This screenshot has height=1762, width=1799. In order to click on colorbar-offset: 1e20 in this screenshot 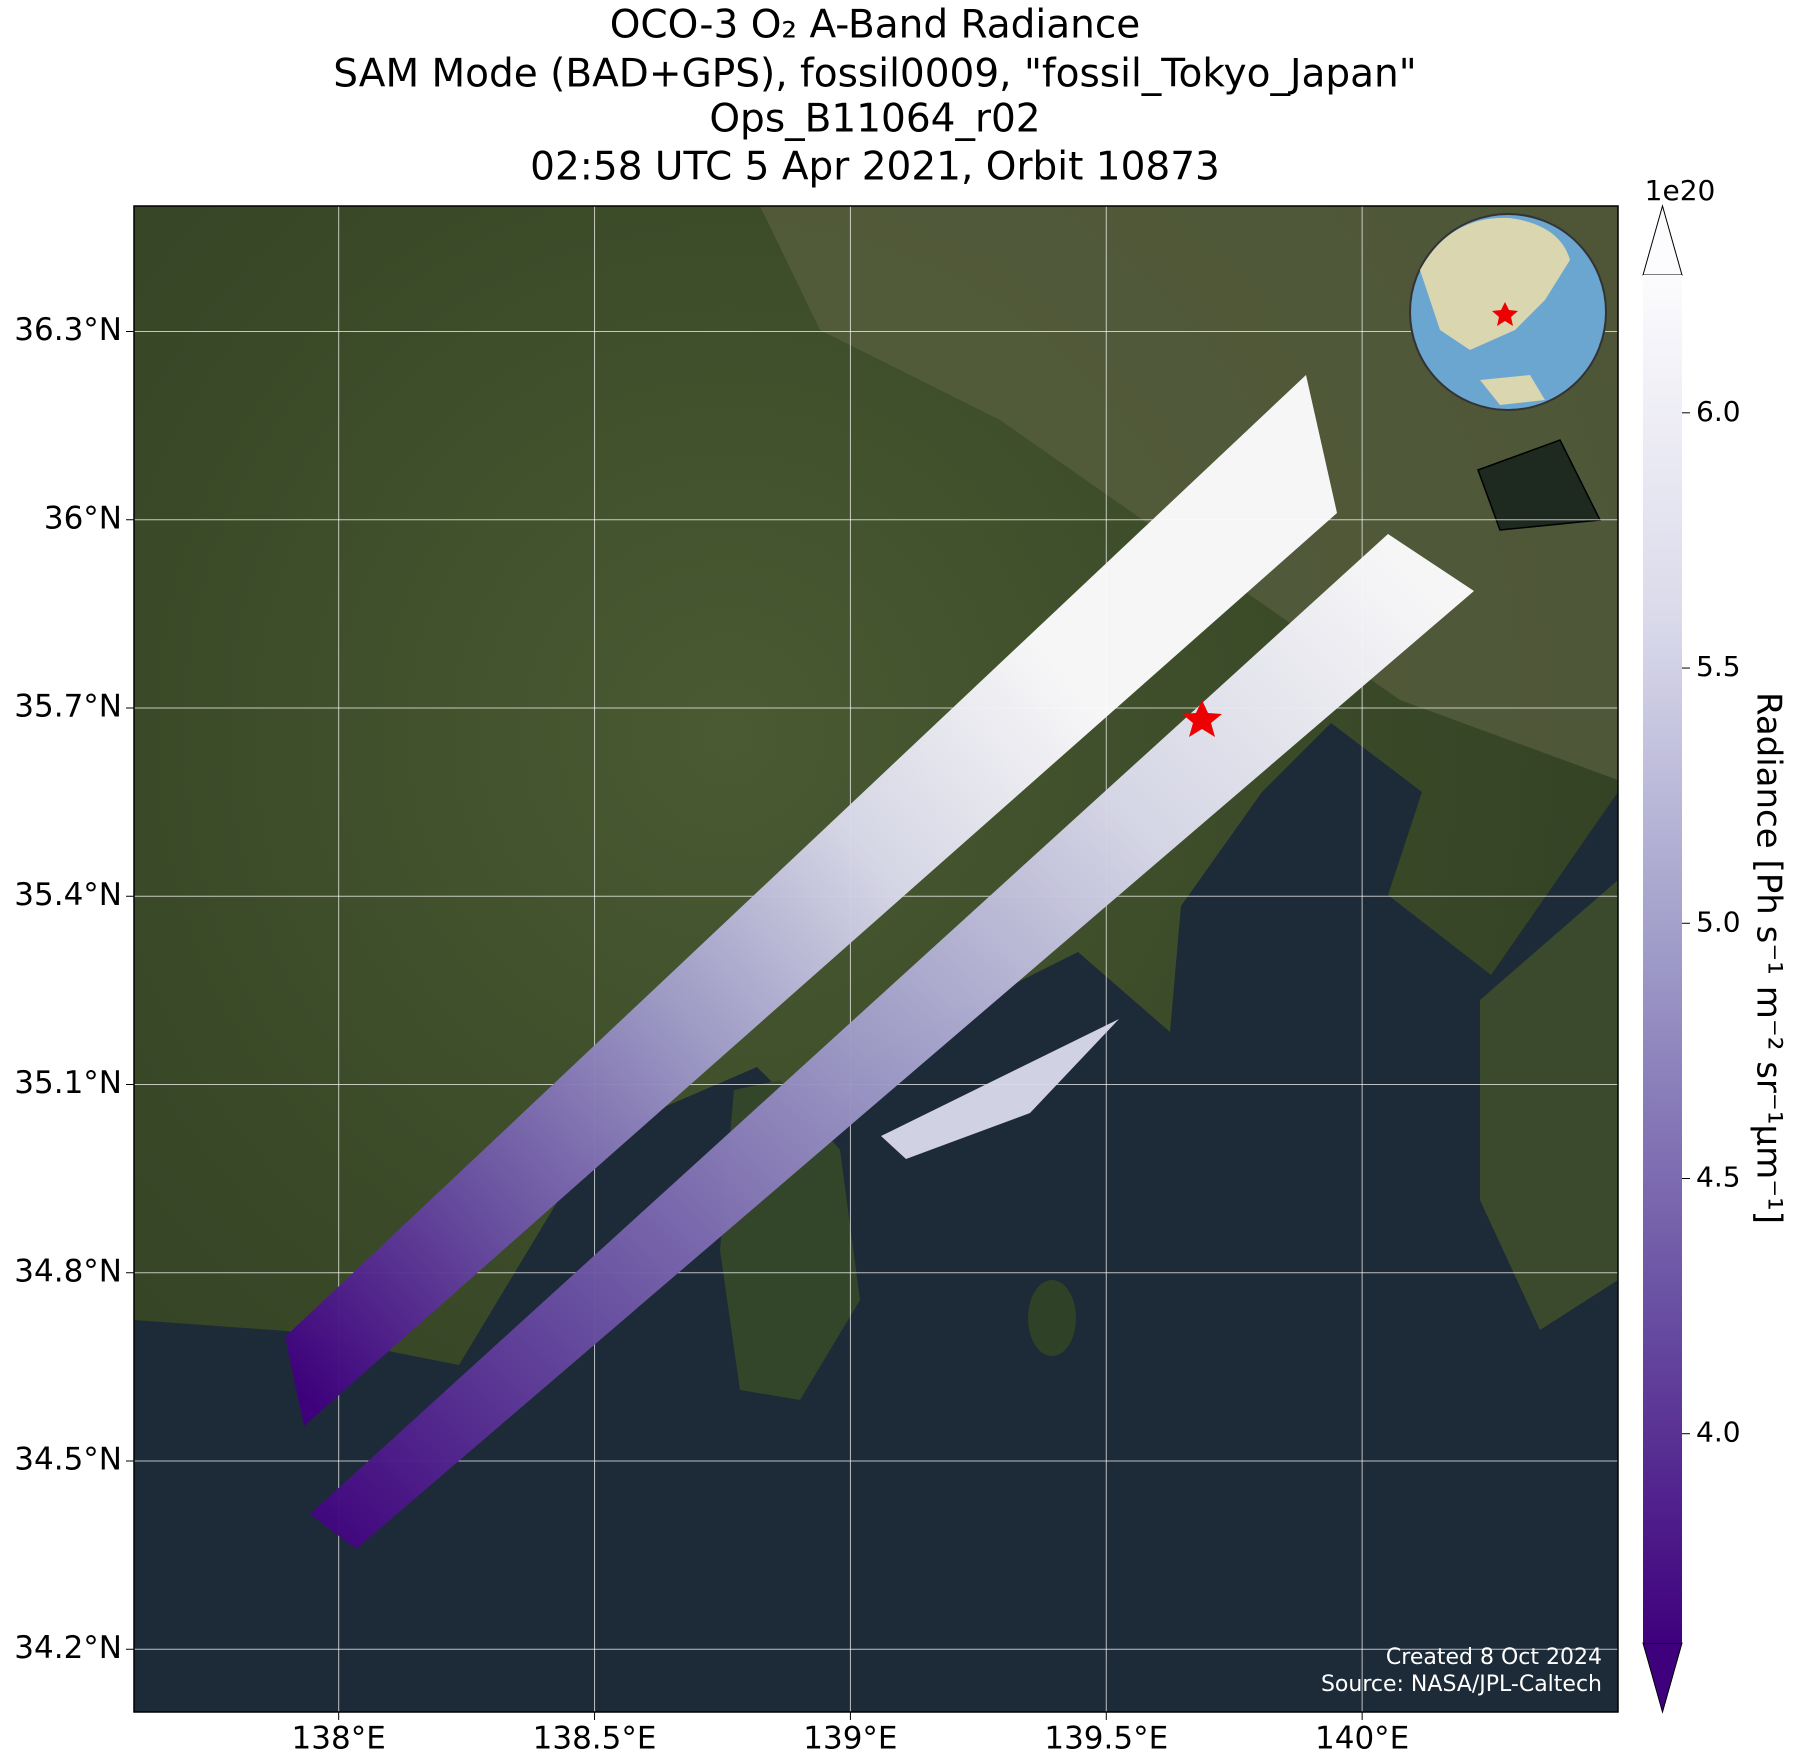, I will do `click(1680, 190)`.